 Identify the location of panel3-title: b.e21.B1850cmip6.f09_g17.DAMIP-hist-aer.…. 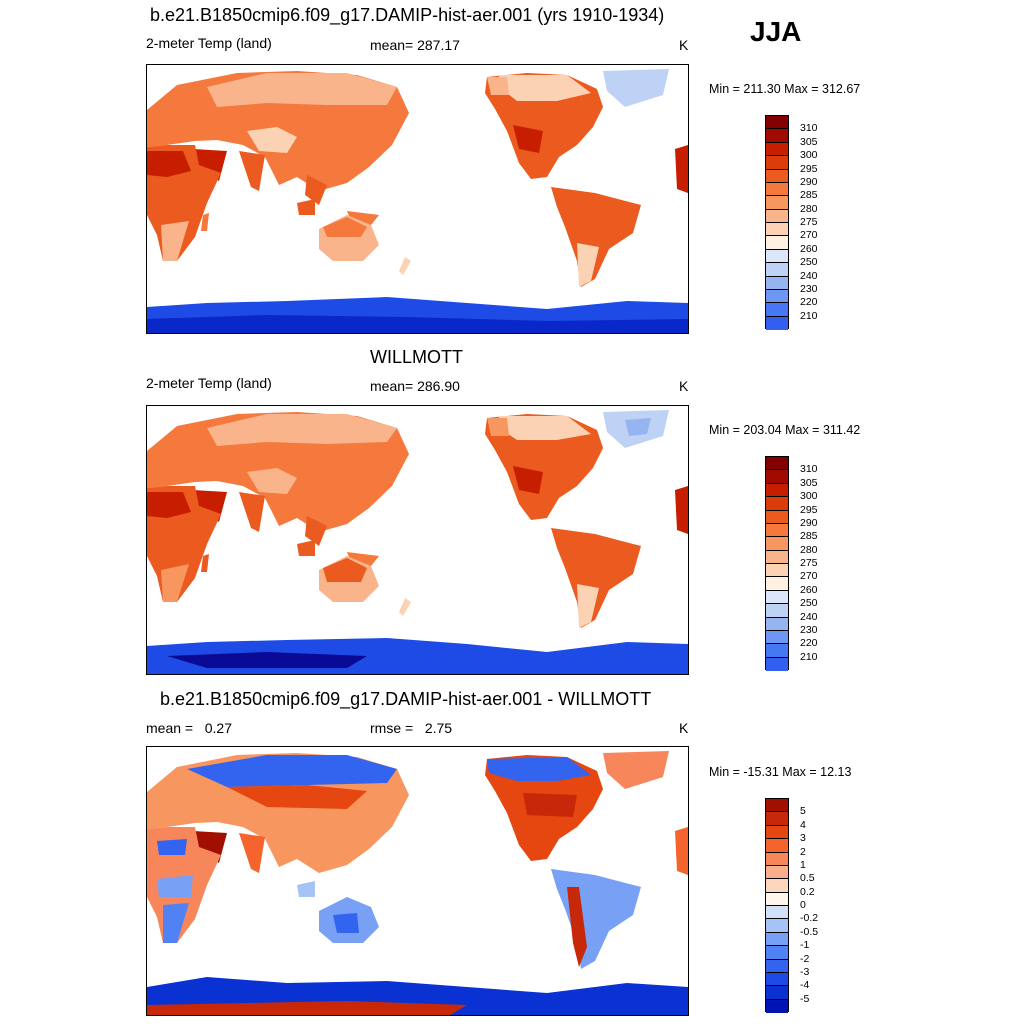
(406, 699).